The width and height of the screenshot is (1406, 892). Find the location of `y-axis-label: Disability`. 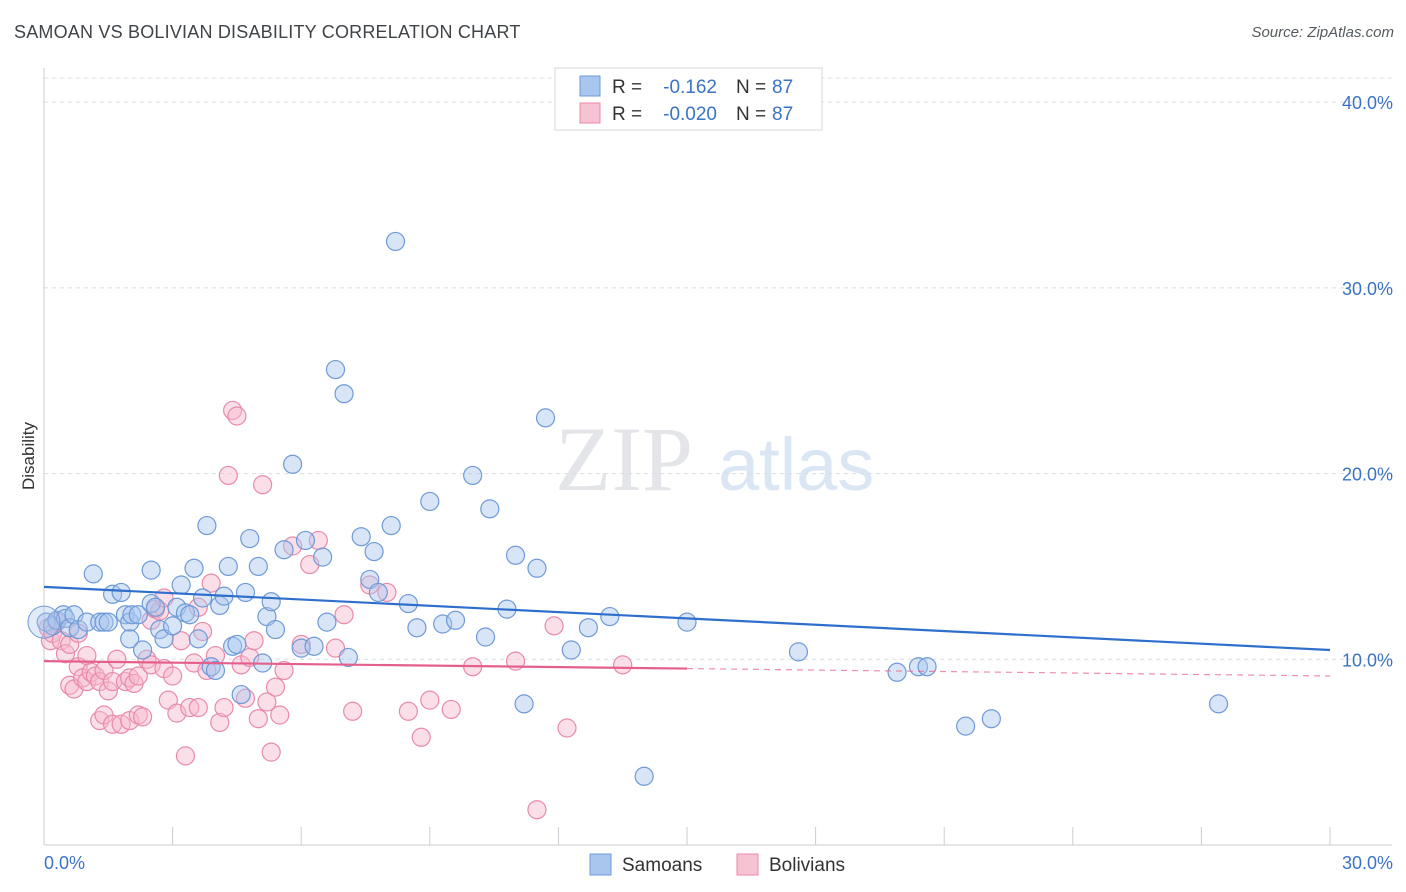

y-axis-label: Disability is located at coordinates (28, 455).